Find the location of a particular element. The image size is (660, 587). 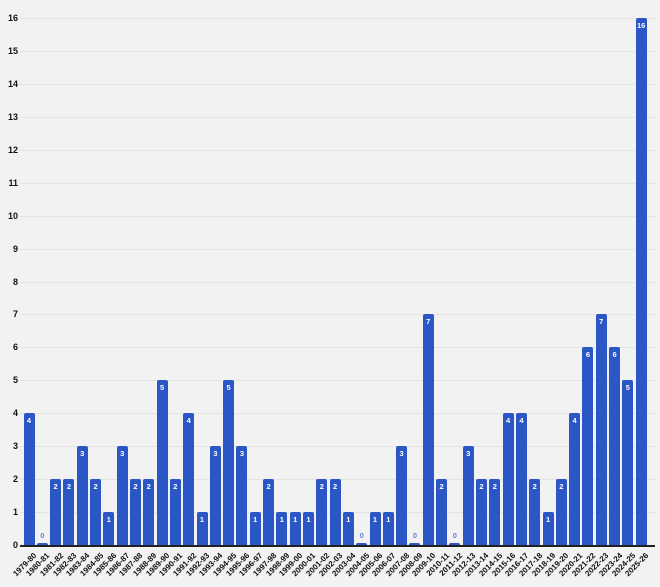

y-tick-label: 13 is located at coordinates (12, 116).